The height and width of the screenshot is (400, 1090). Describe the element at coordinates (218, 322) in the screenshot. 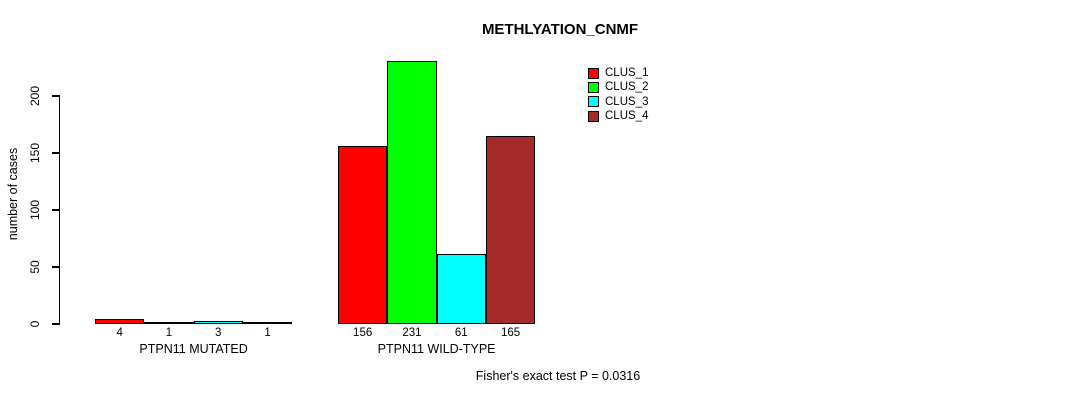

I see `bar-CLUS_3-group1` at that location.